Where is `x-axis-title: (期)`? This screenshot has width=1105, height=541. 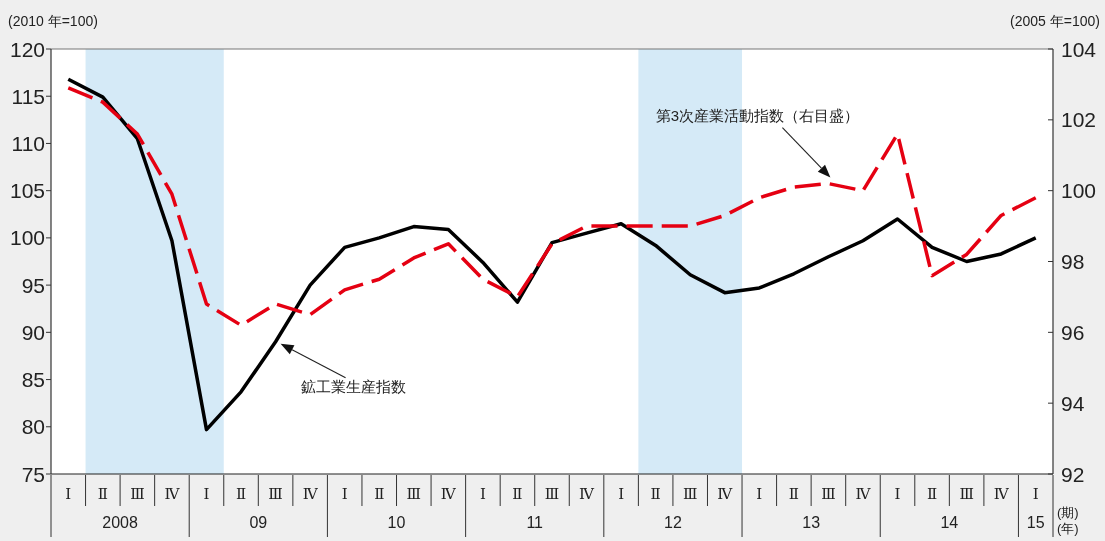 x-axis-title: (期) is located at coordinates (1068, 512).